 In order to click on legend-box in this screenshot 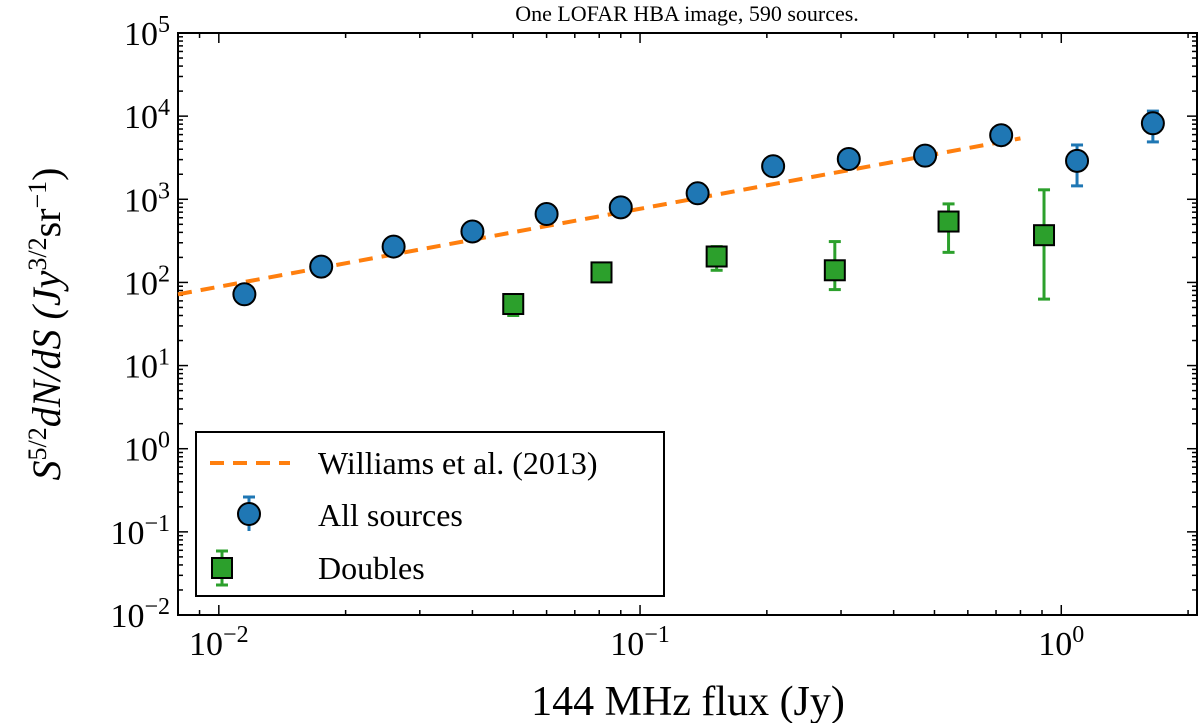, I will do `click(430, 514)`.